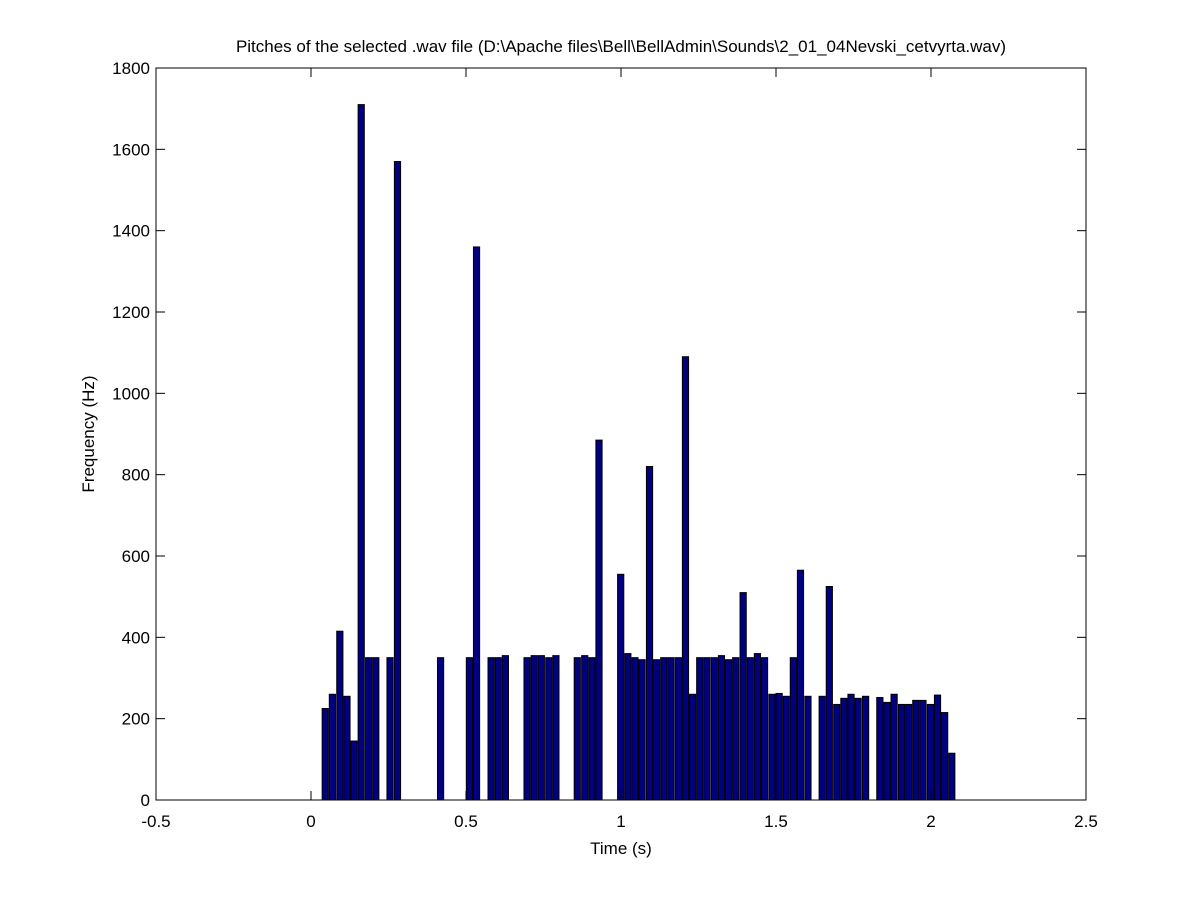 This screenshot has width=1200, height=900. I want to click on y-tick-label: 800, so click(136, 475).